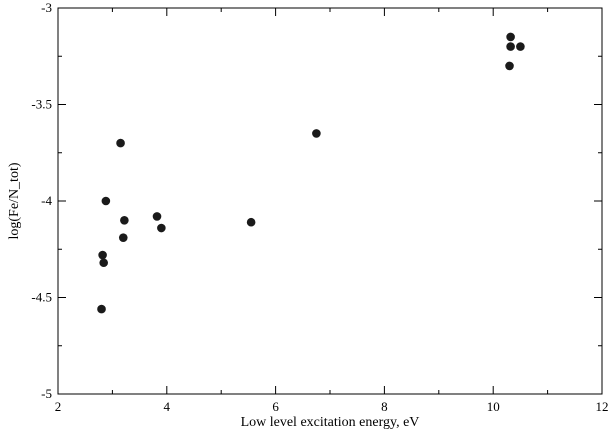 The height and width of the screenshot is (430, 612). Describe the element at coordinates (41, 104) in the screenshot. I see `y-tick-label: -3.5` at that location.